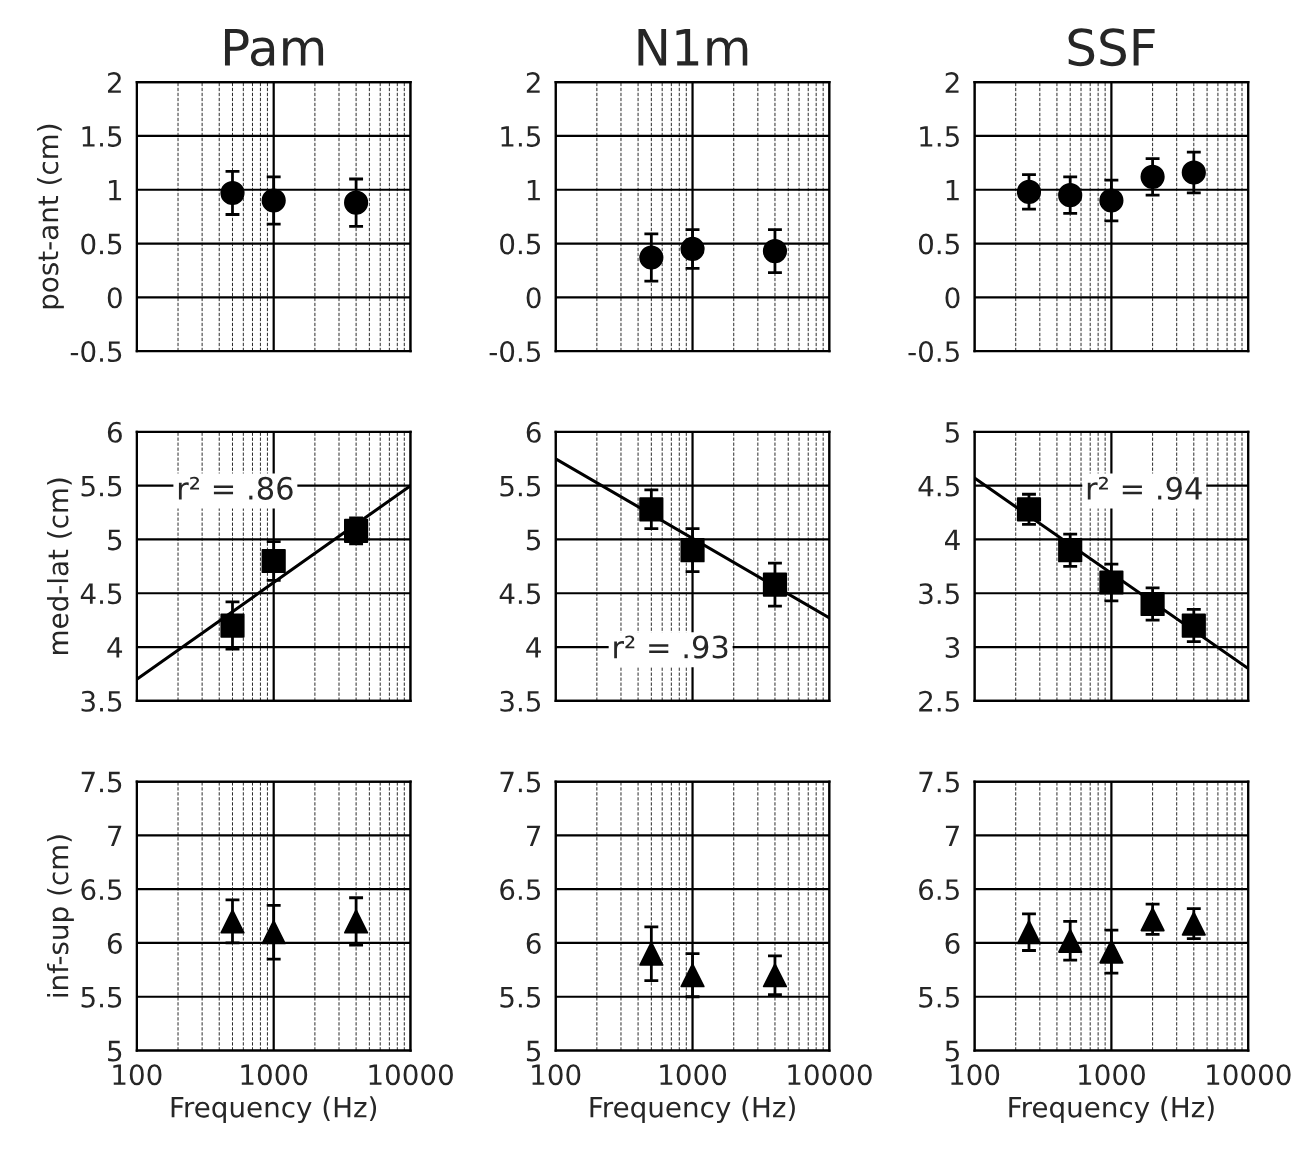 This screenshot has height=1157, width=1303. What do you see at coordinates (1111, 47) in the screenshot?
I see `chart-title: SSF` at bounding box center [1111, 47].